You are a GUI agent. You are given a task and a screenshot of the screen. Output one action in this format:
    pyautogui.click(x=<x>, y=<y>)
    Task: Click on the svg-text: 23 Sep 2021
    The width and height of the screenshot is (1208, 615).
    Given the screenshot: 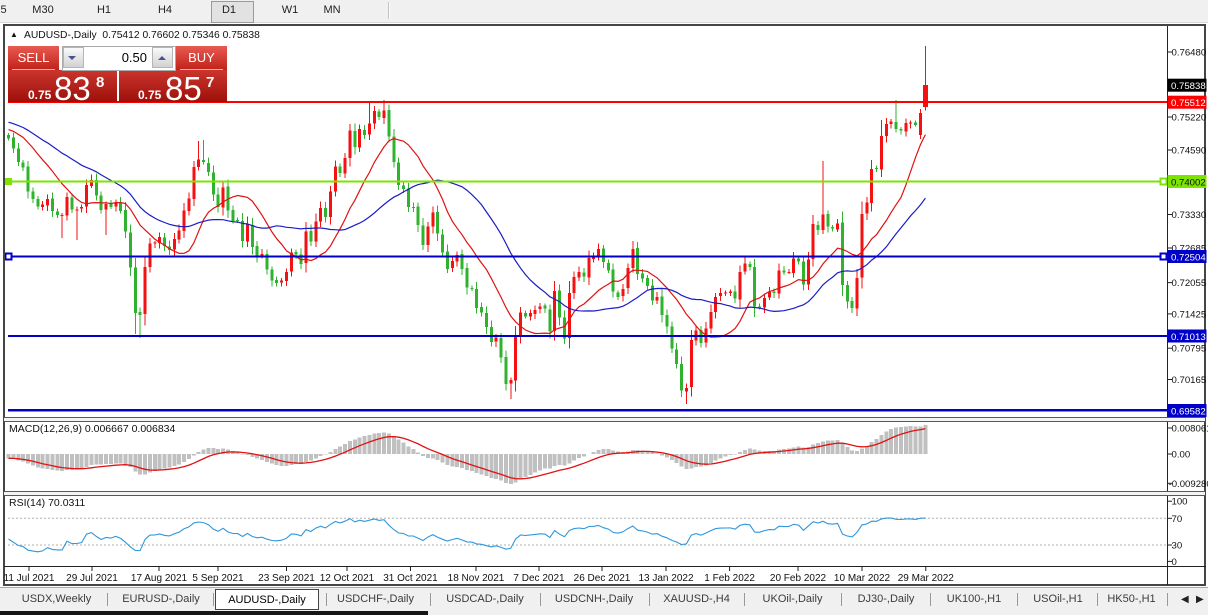 What is the action you would take?
    pyautogui.click(x=286, y=578)
    